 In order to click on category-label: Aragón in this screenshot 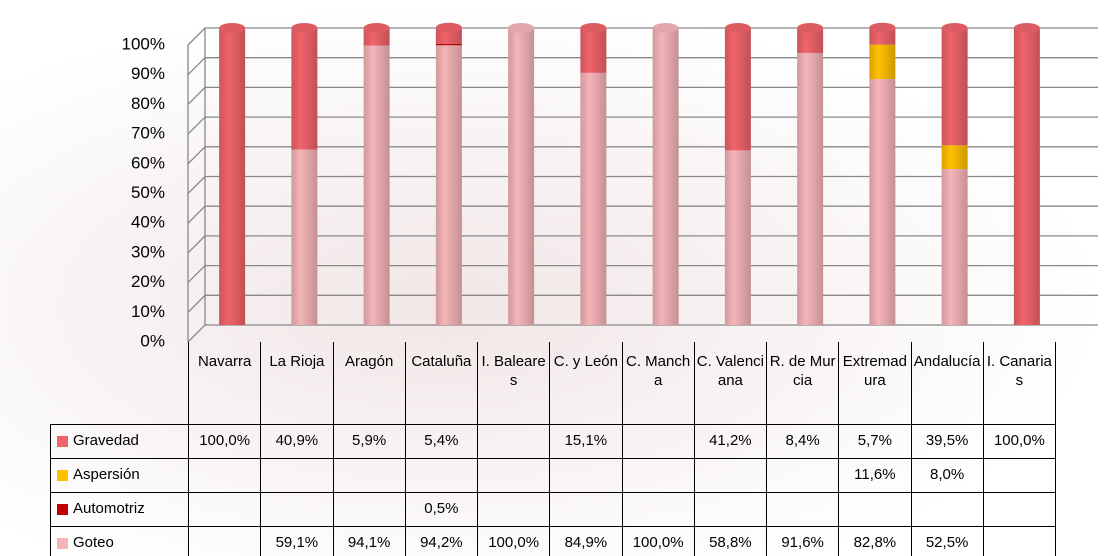, I will do `click(369, 383)`.